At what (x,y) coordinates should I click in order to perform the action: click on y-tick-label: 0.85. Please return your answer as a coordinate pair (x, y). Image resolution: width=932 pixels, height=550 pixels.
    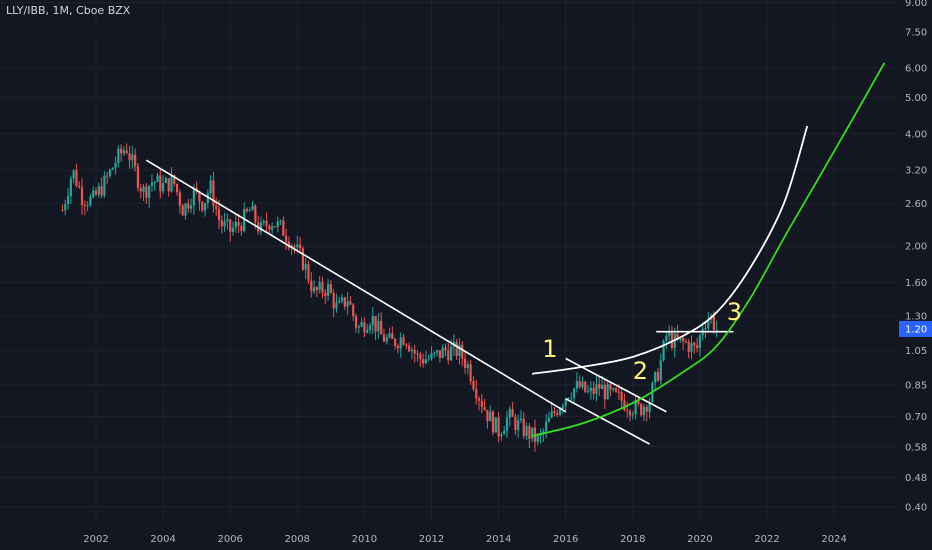
    Looking at the image, I should click on (916, 385).